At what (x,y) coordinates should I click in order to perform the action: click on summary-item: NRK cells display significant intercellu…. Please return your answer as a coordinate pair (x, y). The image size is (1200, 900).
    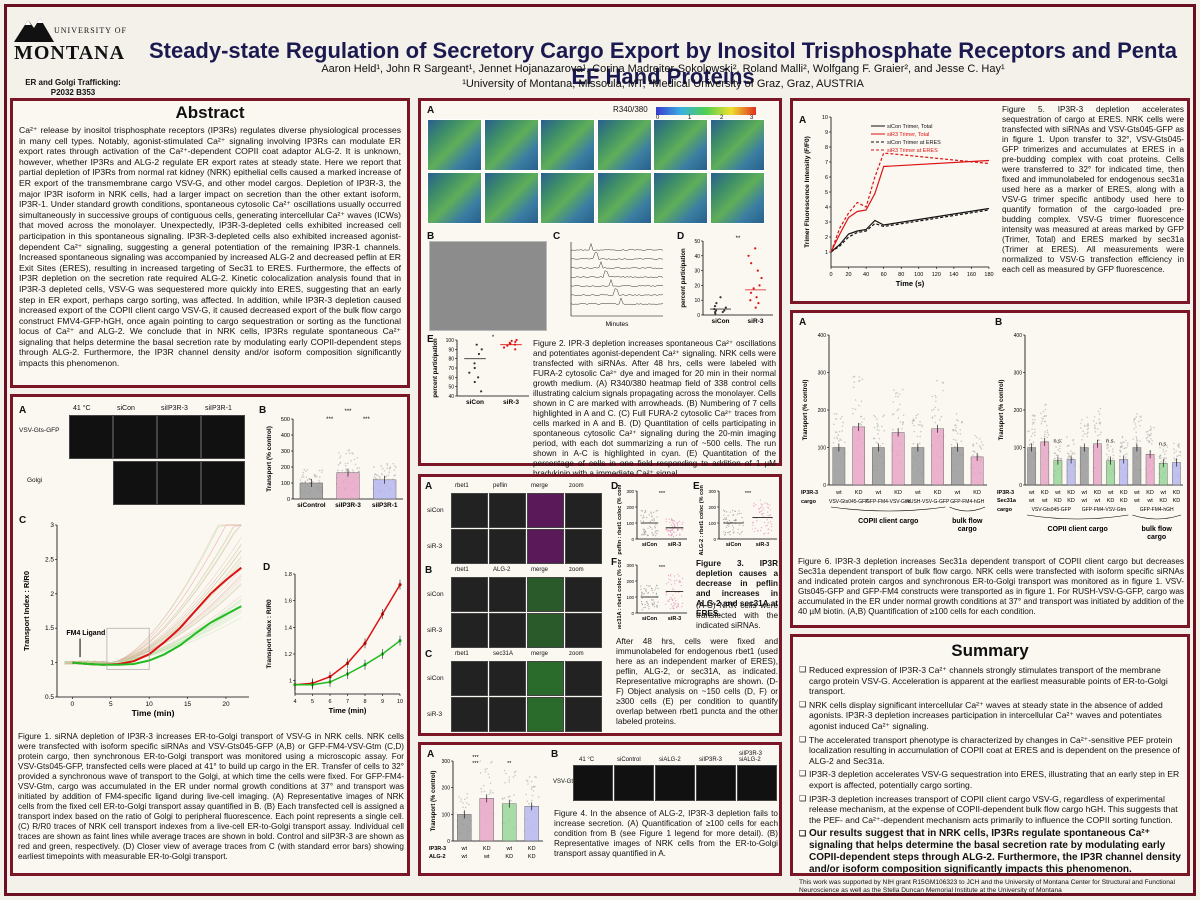
    Looking at the image, I should click on (990, 716).